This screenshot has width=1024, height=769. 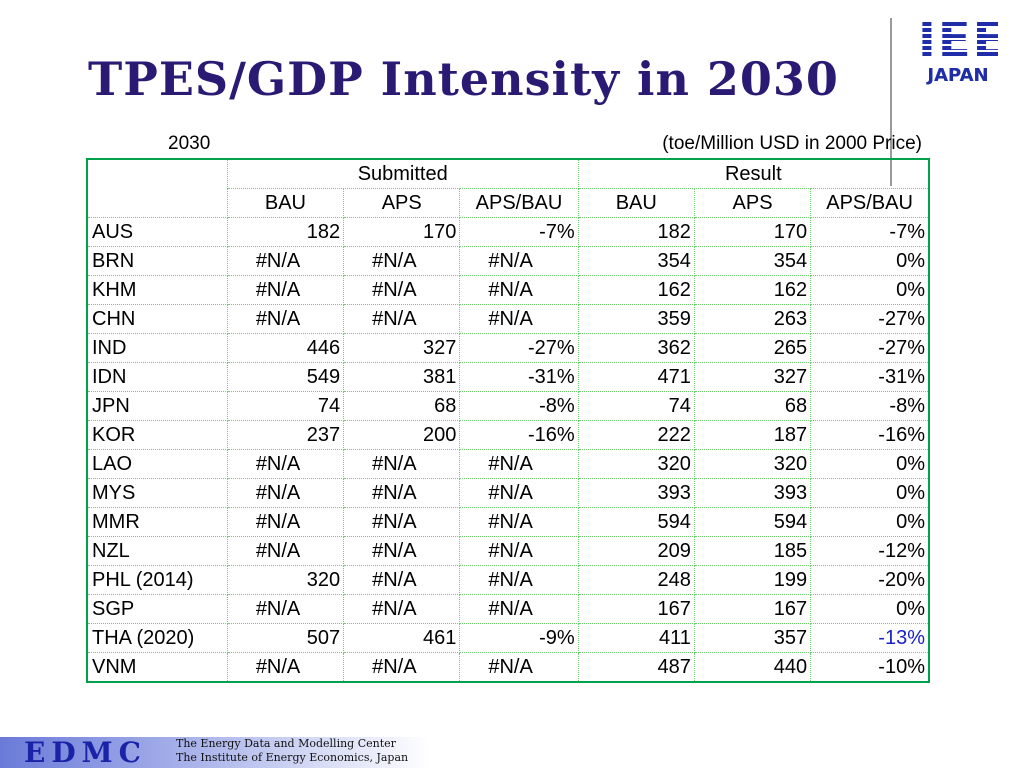 What do you see at coordinates (752, 667) in the screenshot?
I see `value-cell: 440` at bounding box center [752, 667].